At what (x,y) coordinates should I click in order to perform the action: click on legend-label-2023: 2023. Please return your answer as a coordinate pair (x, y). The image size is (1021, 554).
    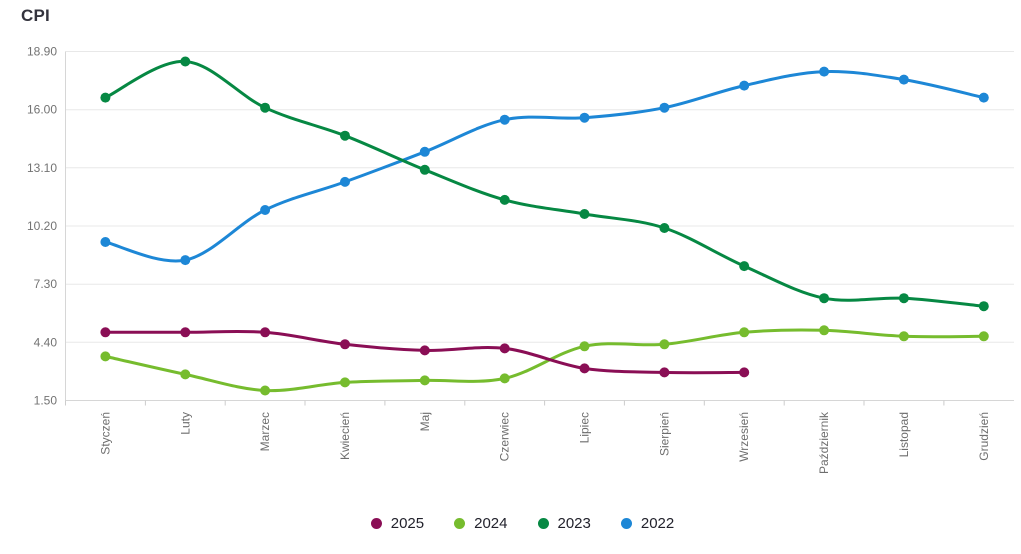
    Looking at the image, I should click on (574, 523).